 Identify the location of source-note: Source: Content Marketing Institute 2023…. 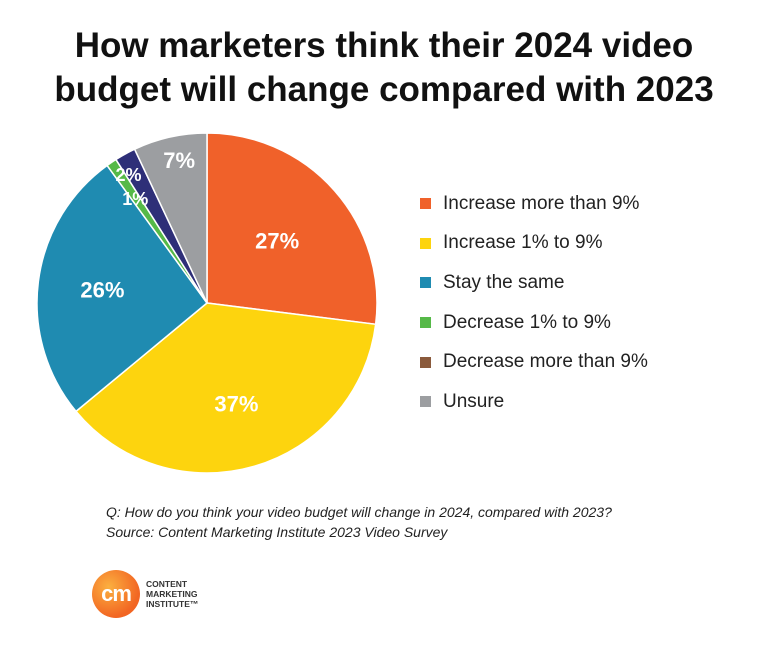
(277, 532).